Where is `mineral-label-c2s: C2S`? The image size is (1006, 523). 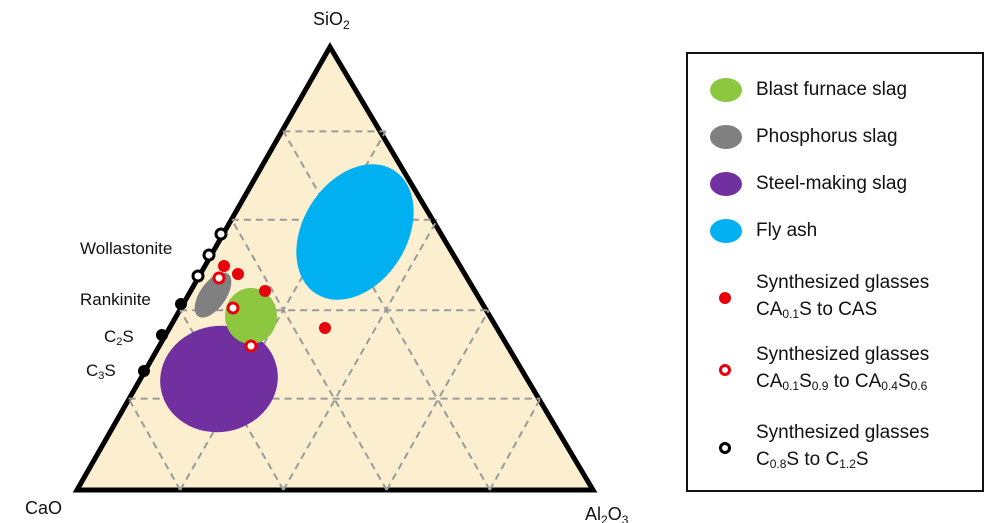 mineral-label-c2s: C2S is located at coordinates (119, 337).